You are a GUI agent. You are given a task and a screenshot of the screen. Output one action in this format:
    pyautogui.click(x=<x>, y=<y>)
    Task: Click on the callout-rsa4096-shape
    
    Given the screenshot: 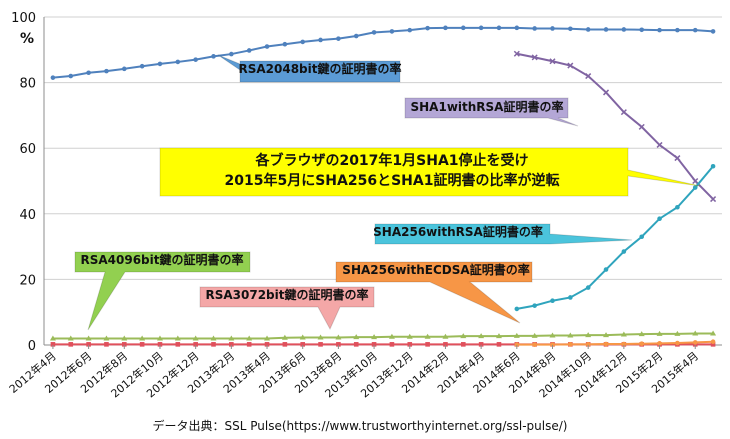 What is the action you would take?
    pyautogui.click(x=162, y=291)
    